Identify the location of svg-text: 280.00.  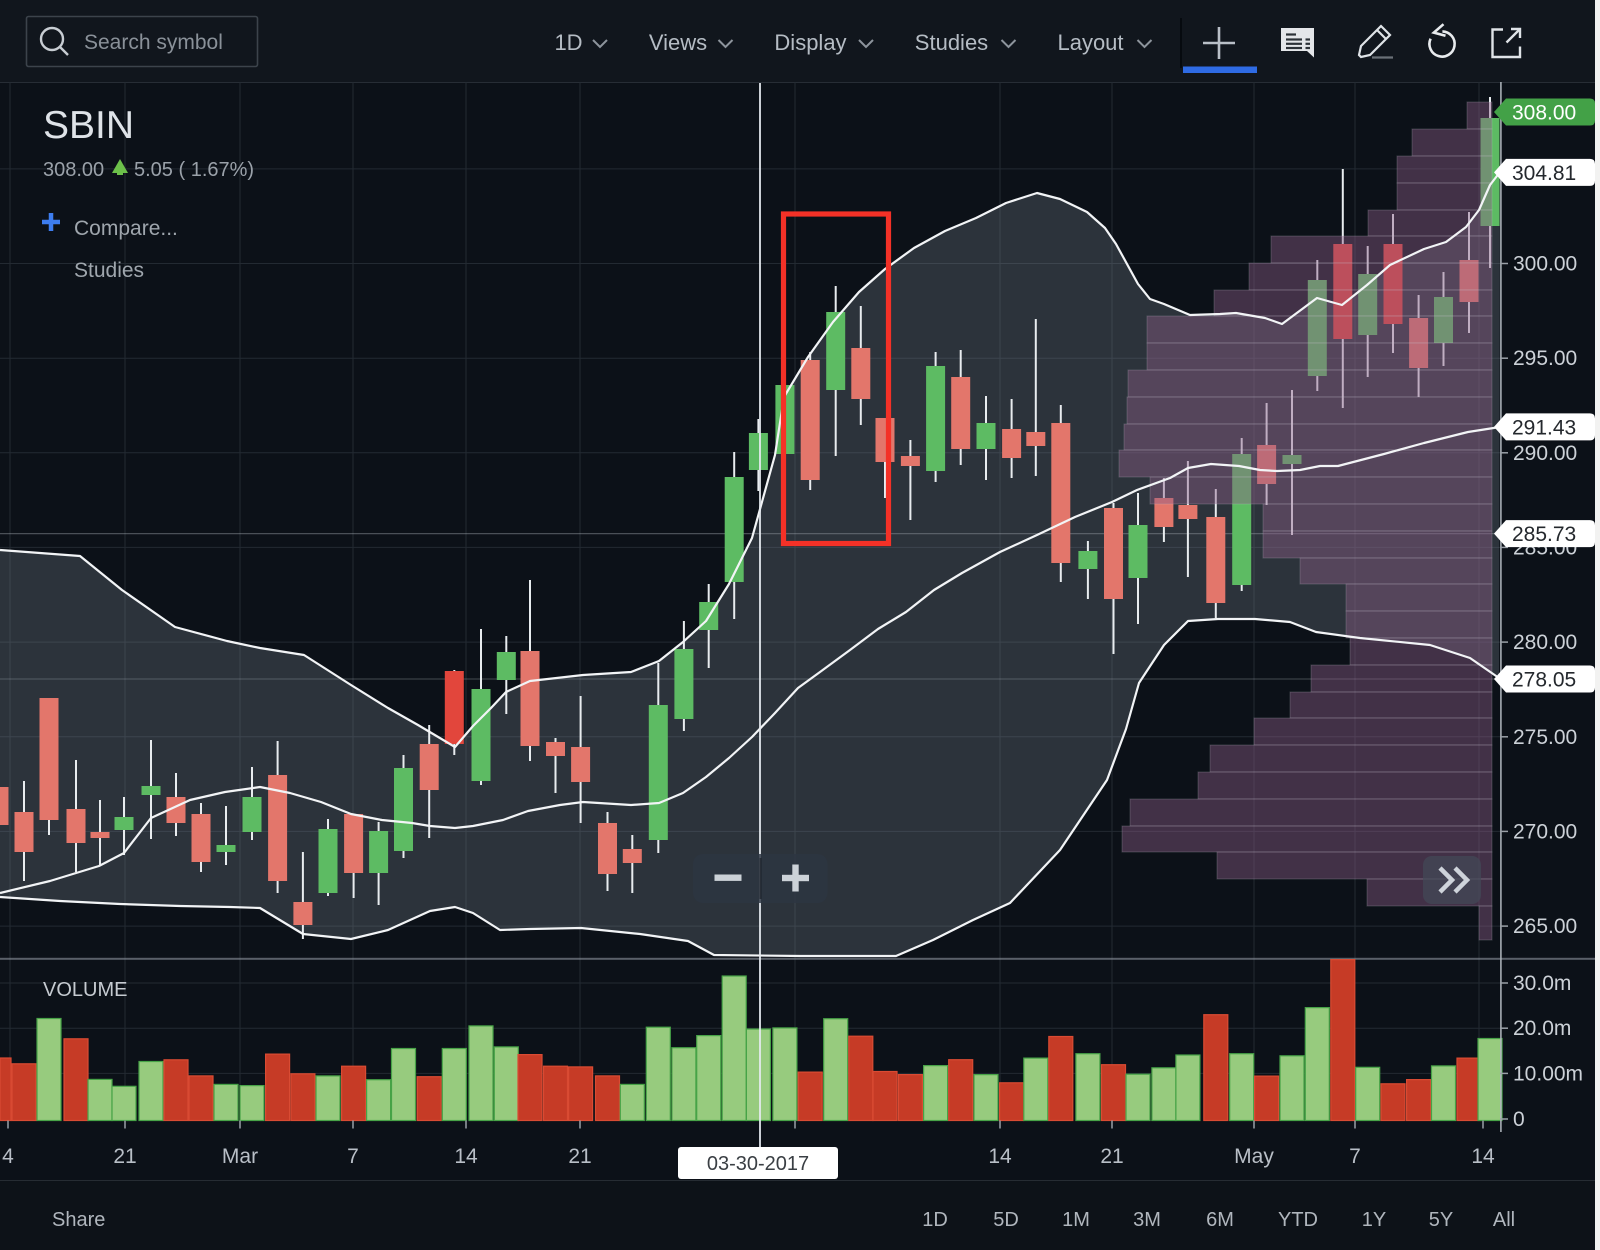
(1545, 642).